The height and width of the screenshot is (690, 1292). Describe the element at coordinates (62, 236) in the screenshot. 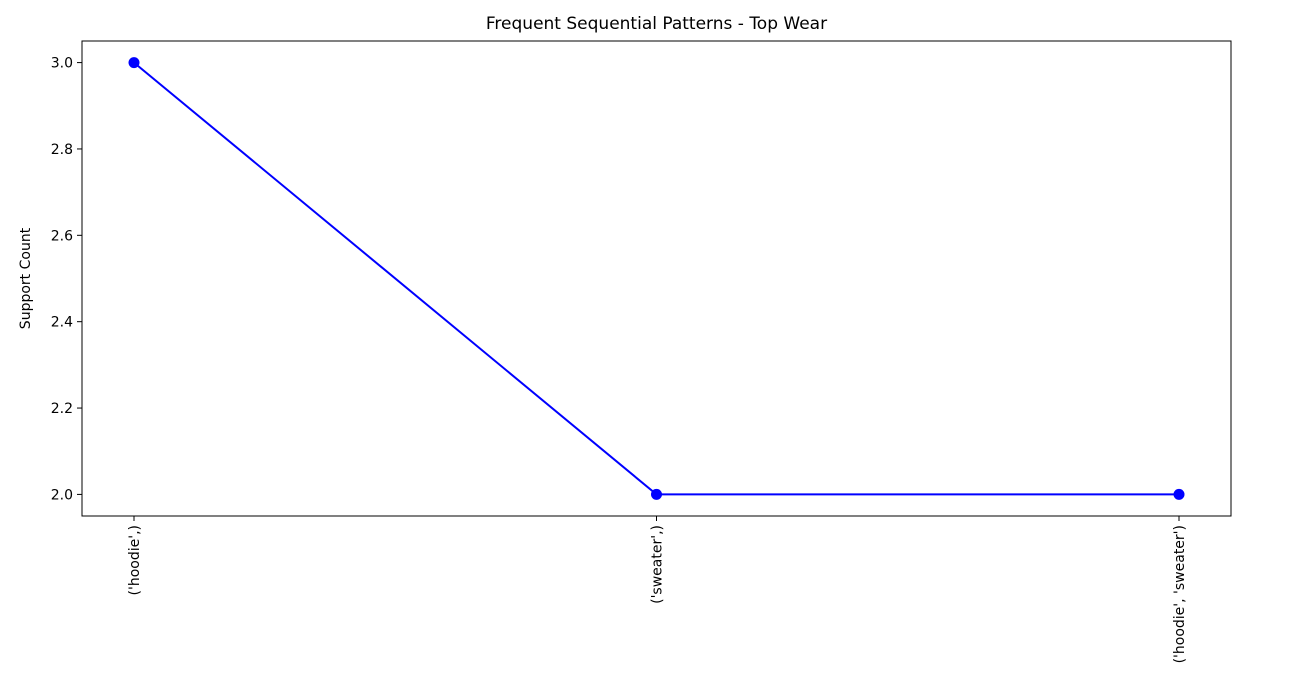

I see `y-tick-label: 2.6` at that location.